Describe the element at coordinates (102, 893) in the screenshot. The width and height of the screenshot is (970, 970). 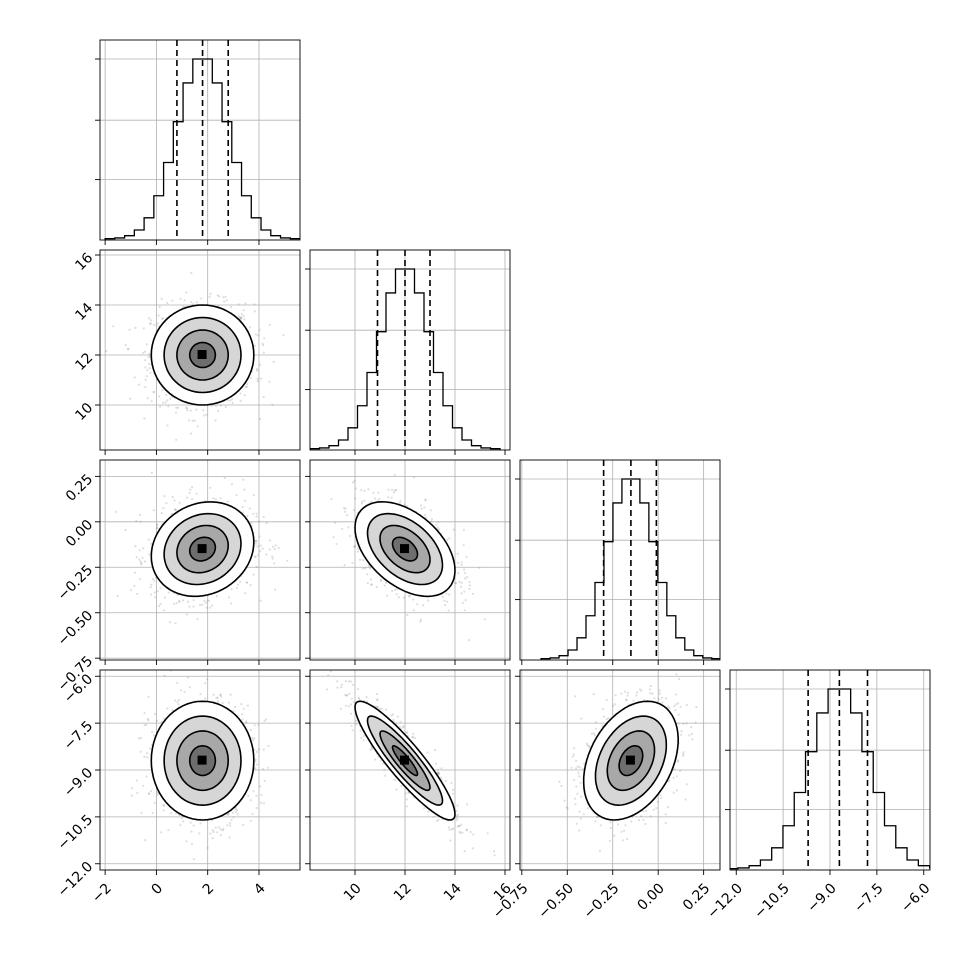
I see `x-tick-label: −2` at that location.